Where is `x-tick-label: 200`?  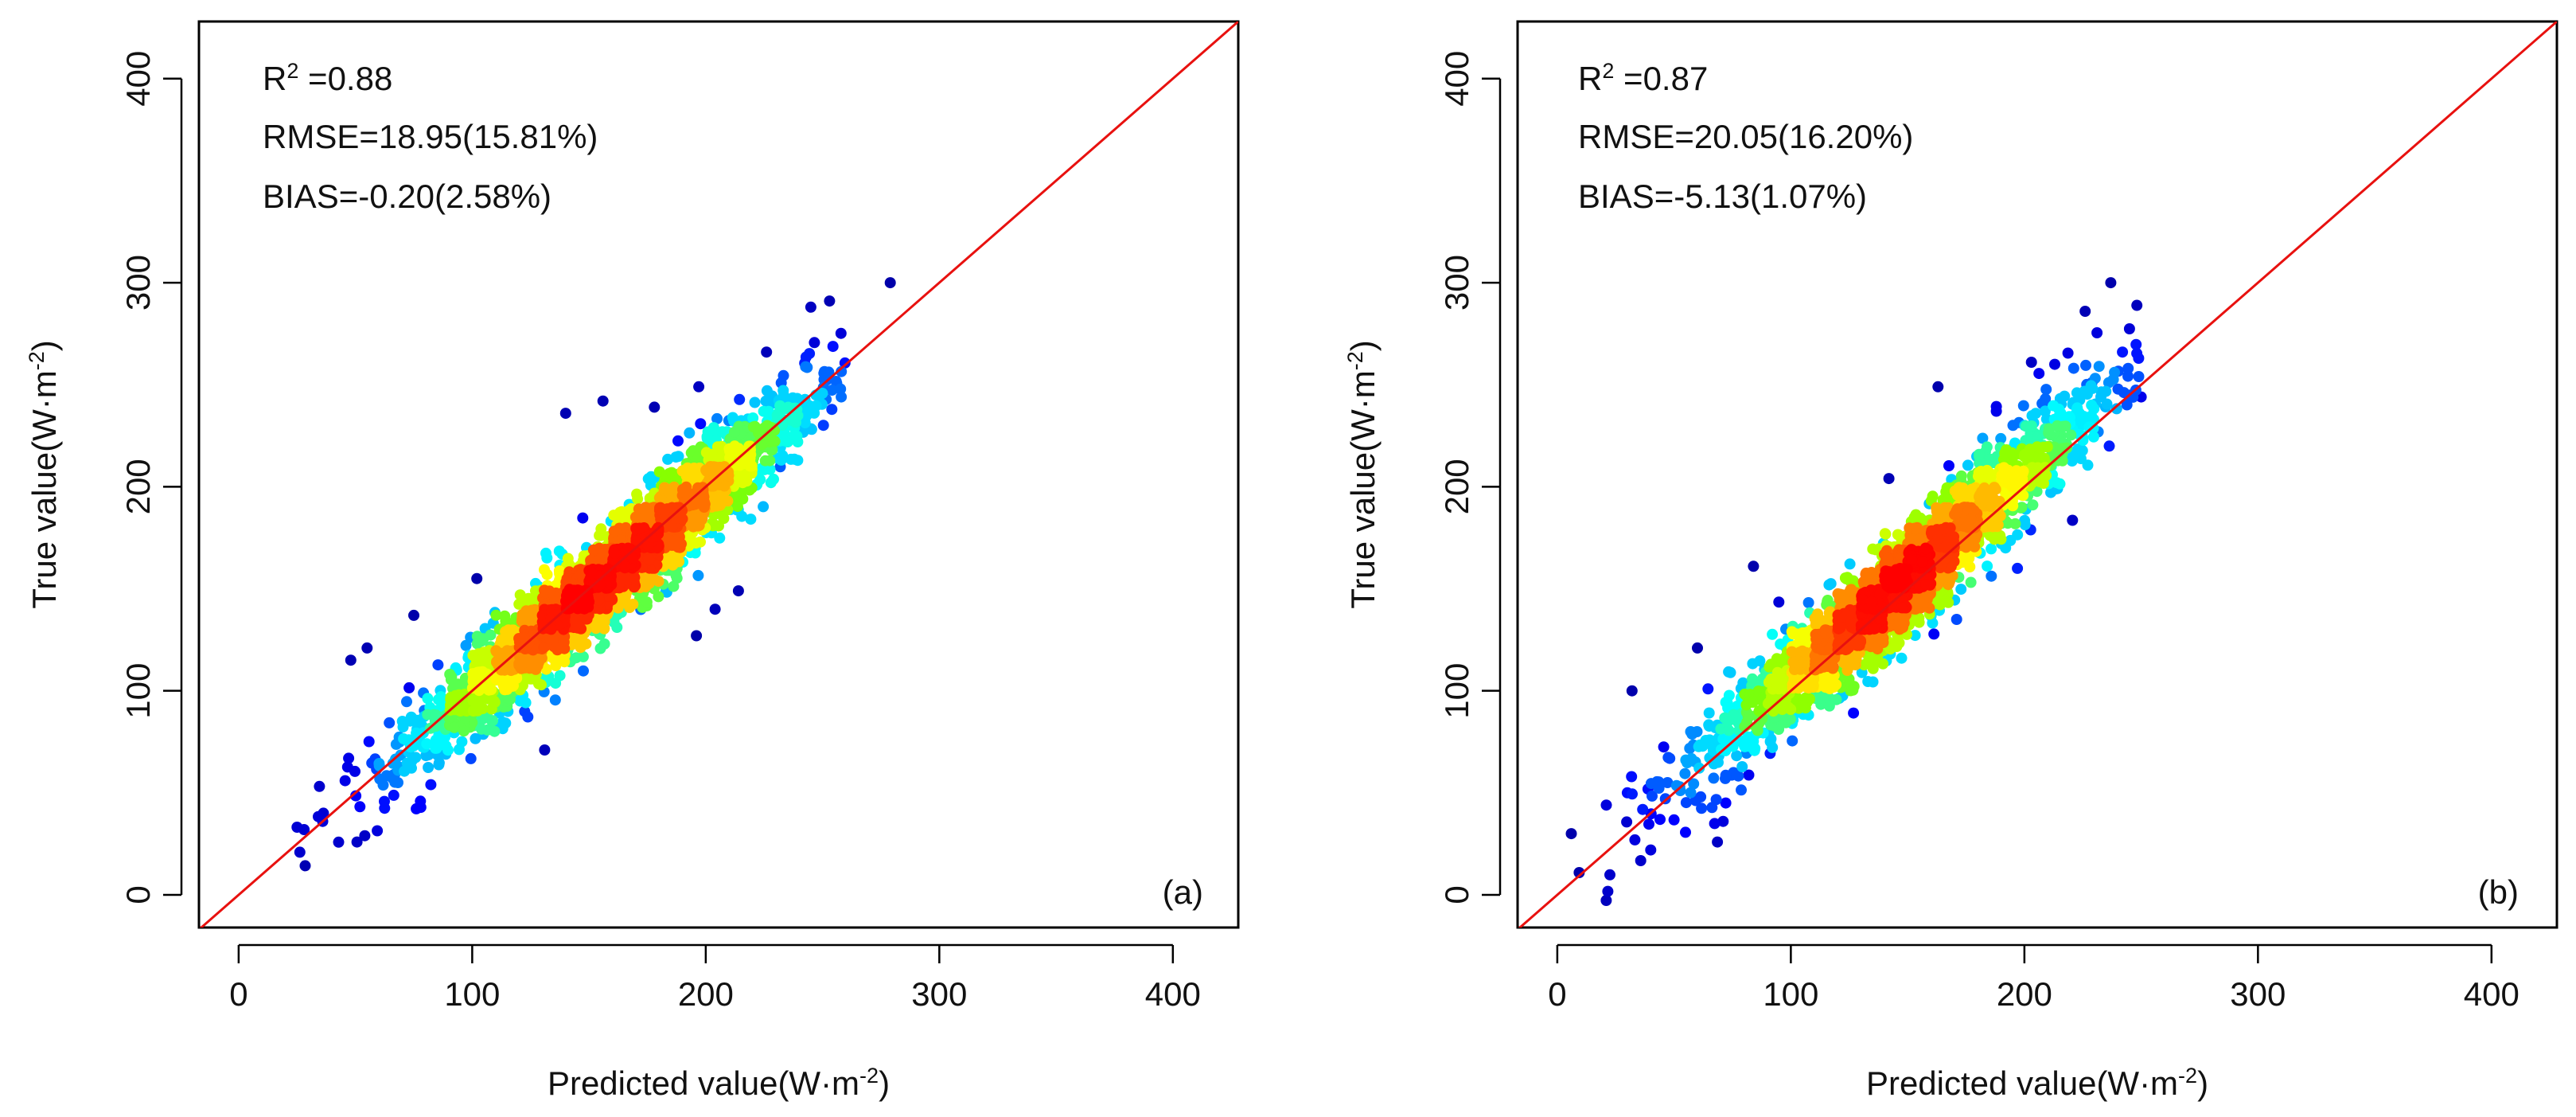 x-tick-label: 200 is located at coordinates (706, 994).